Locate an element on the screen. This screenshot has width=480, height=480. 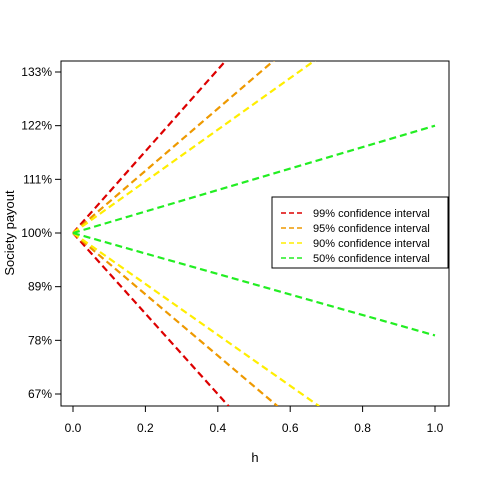
x-axis-title: h is located at coordinates (254, 457).